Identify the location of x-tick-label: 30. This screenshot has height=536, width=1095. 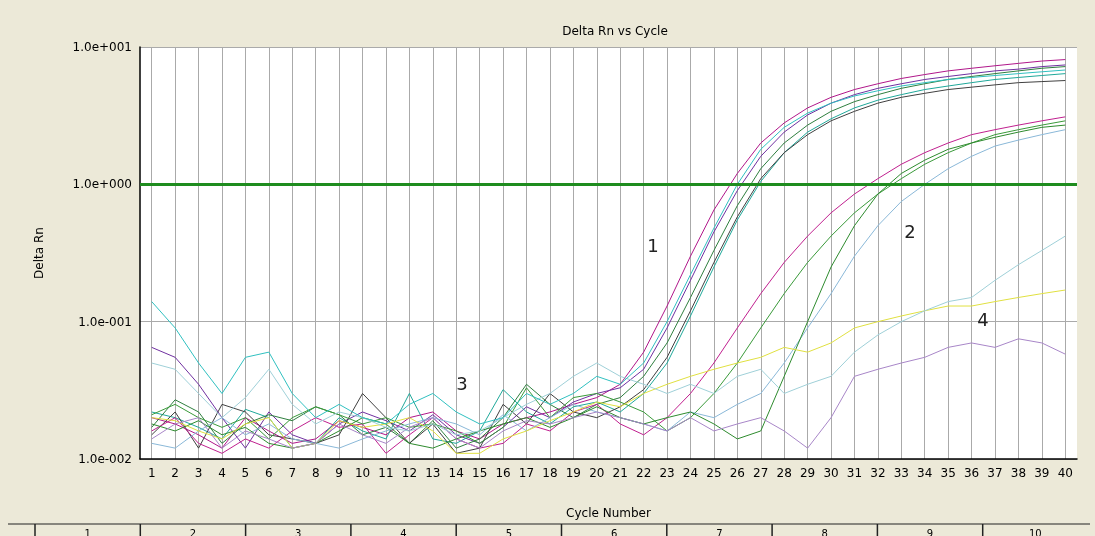
(831, 473).